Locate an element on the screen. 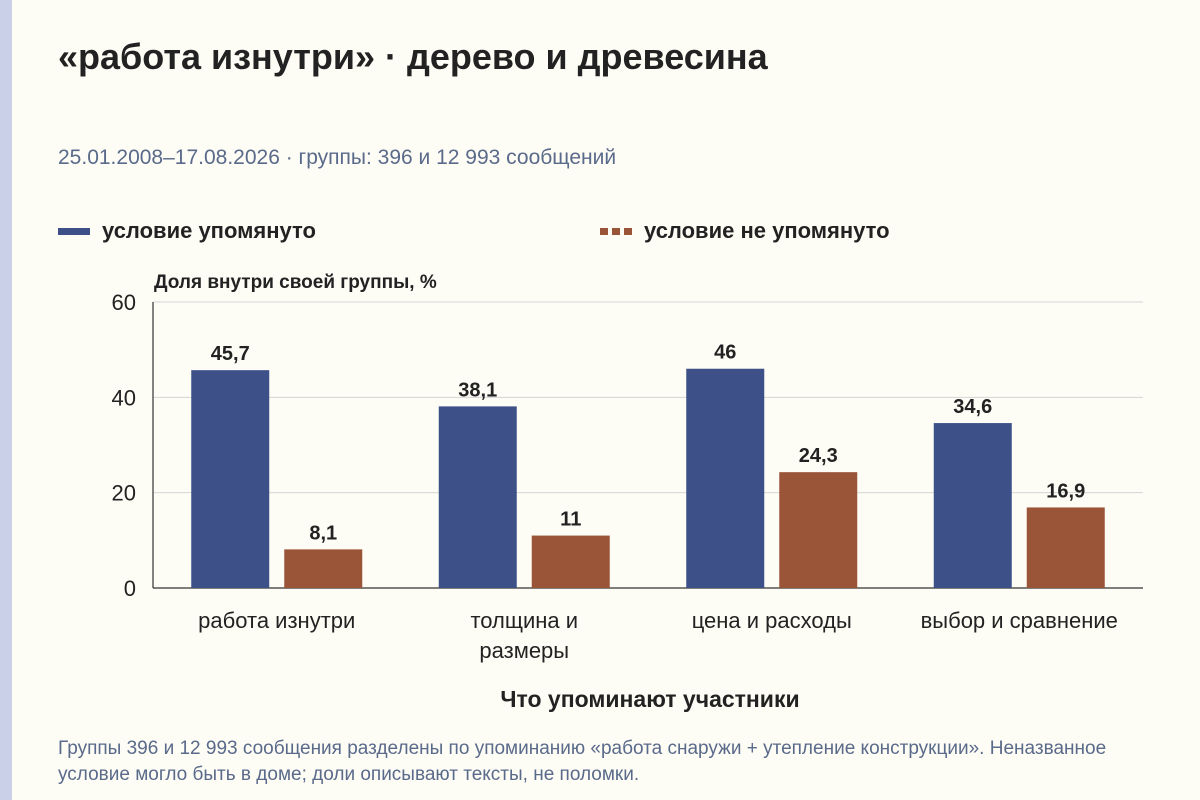 The width and height of the screenshot is (1200, 800). y-tick-label: 20 is located at coordinates (124, 493).